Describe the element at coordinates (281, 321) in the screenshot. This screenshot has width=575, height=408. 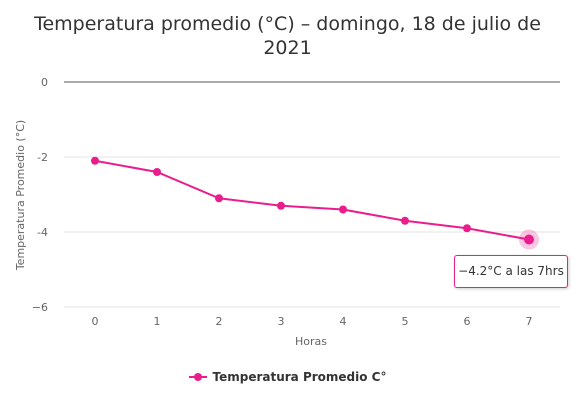
I see `x-tick-label: 3` at that location.